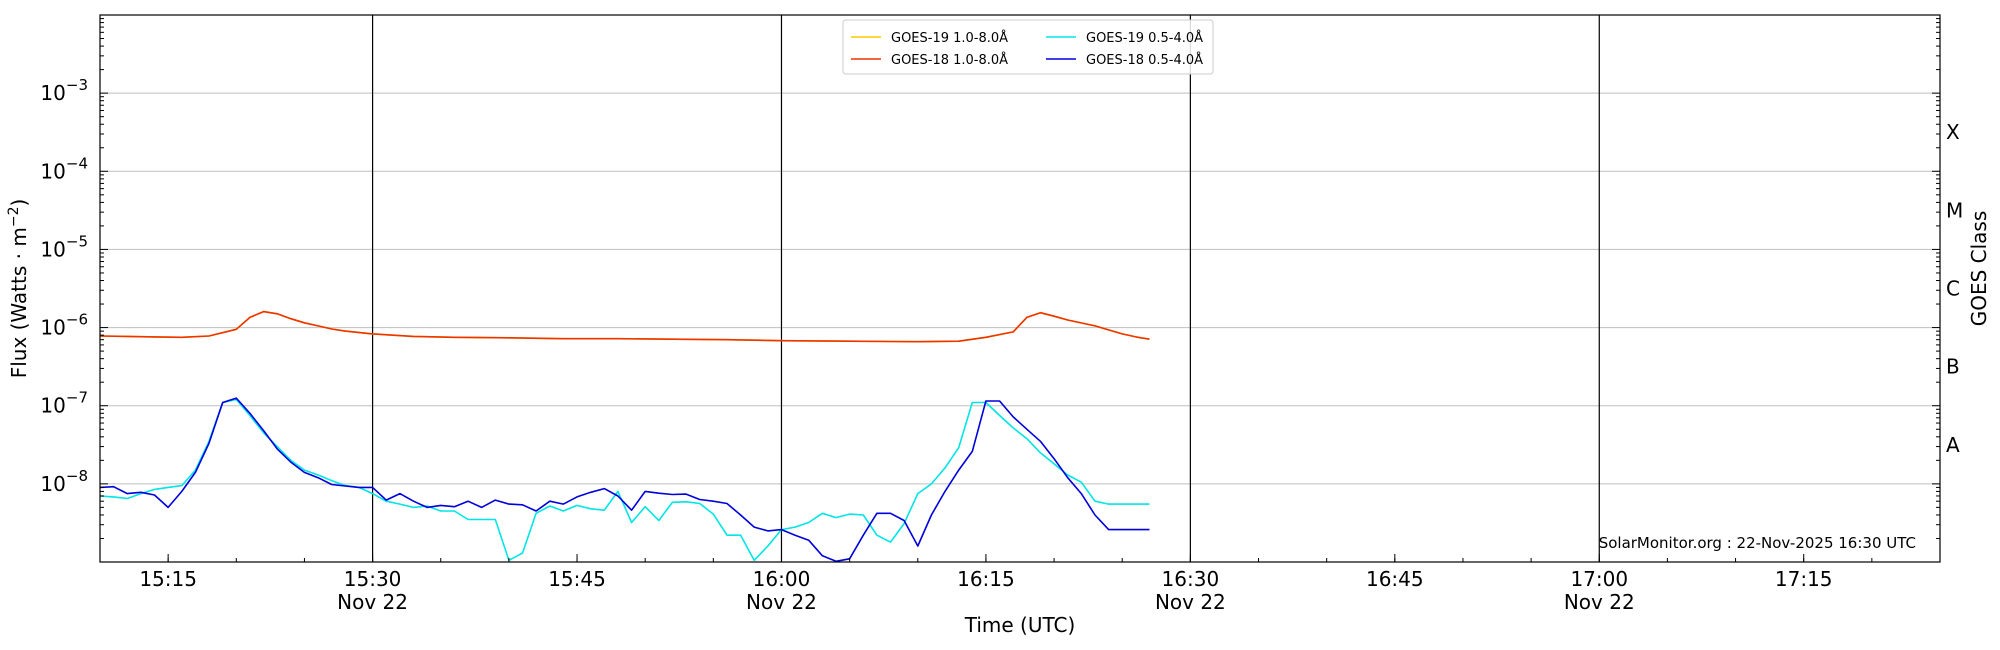 The image size is (2000, 650). I want to click on x-tick-label: 16:30, so click(1191, 579).